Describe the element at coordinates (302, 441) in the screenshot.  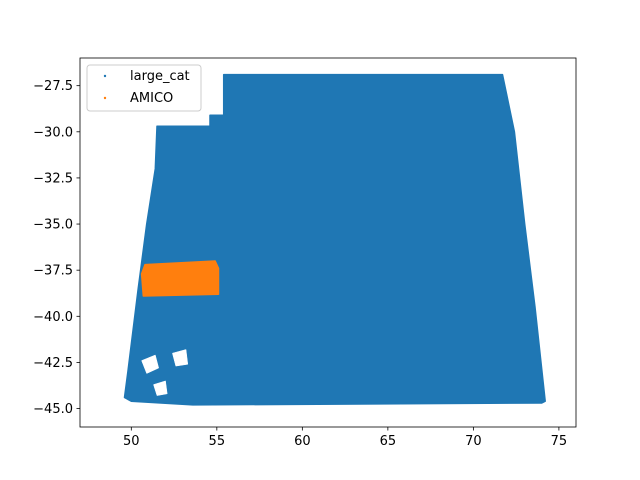
I see `x-tick-label: 60` at that location.